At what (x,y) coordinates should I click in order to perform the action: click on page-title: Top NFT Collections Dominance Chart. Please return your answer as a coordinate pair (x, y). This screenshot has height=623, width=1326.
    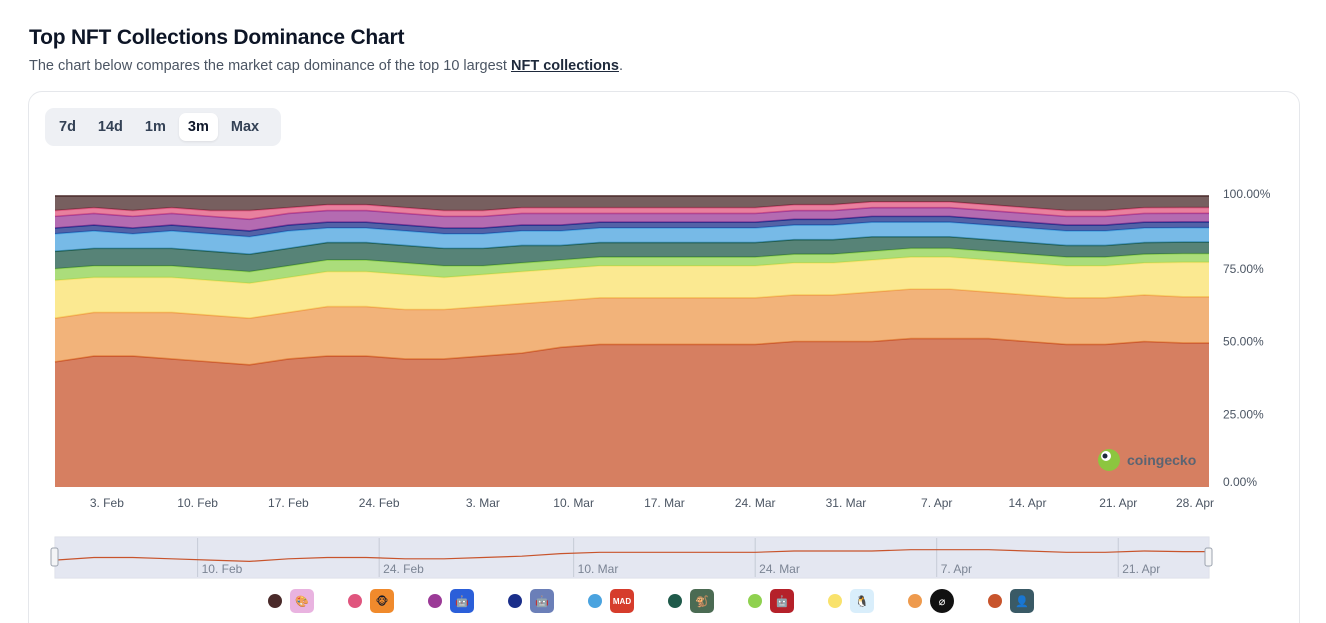
    Looking at the image, I should click on (217, 37).